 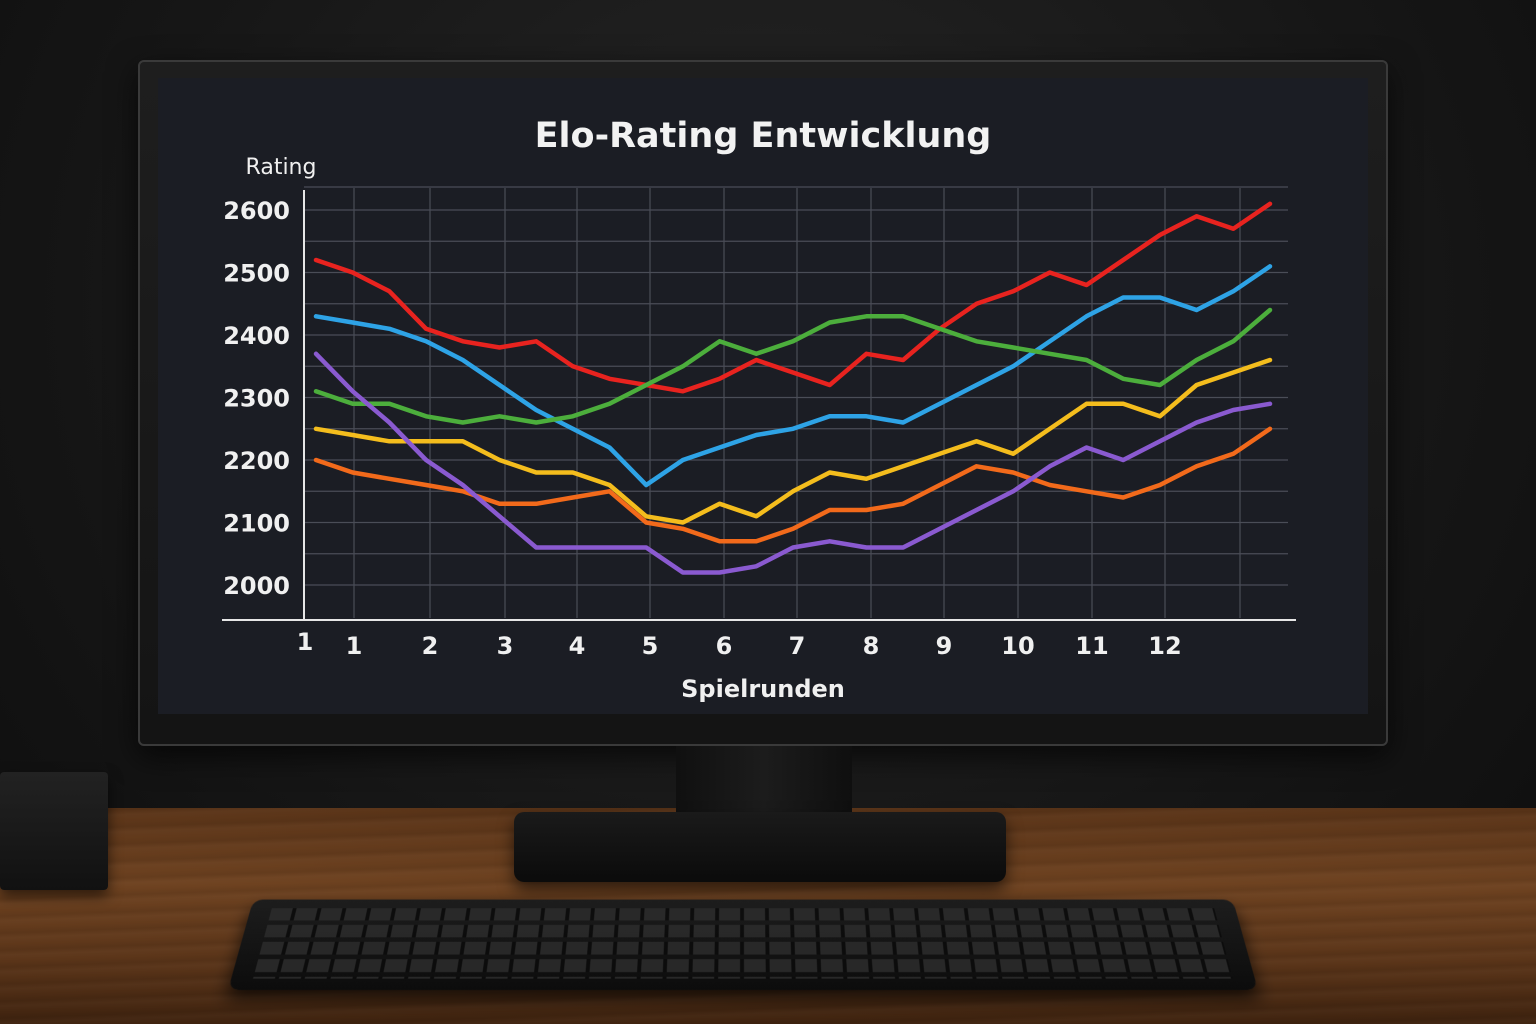 What do you see at coordinates (724, 646) in the screenshot?
I see `x-tick-label: 6` at bounding box center [724, 646].